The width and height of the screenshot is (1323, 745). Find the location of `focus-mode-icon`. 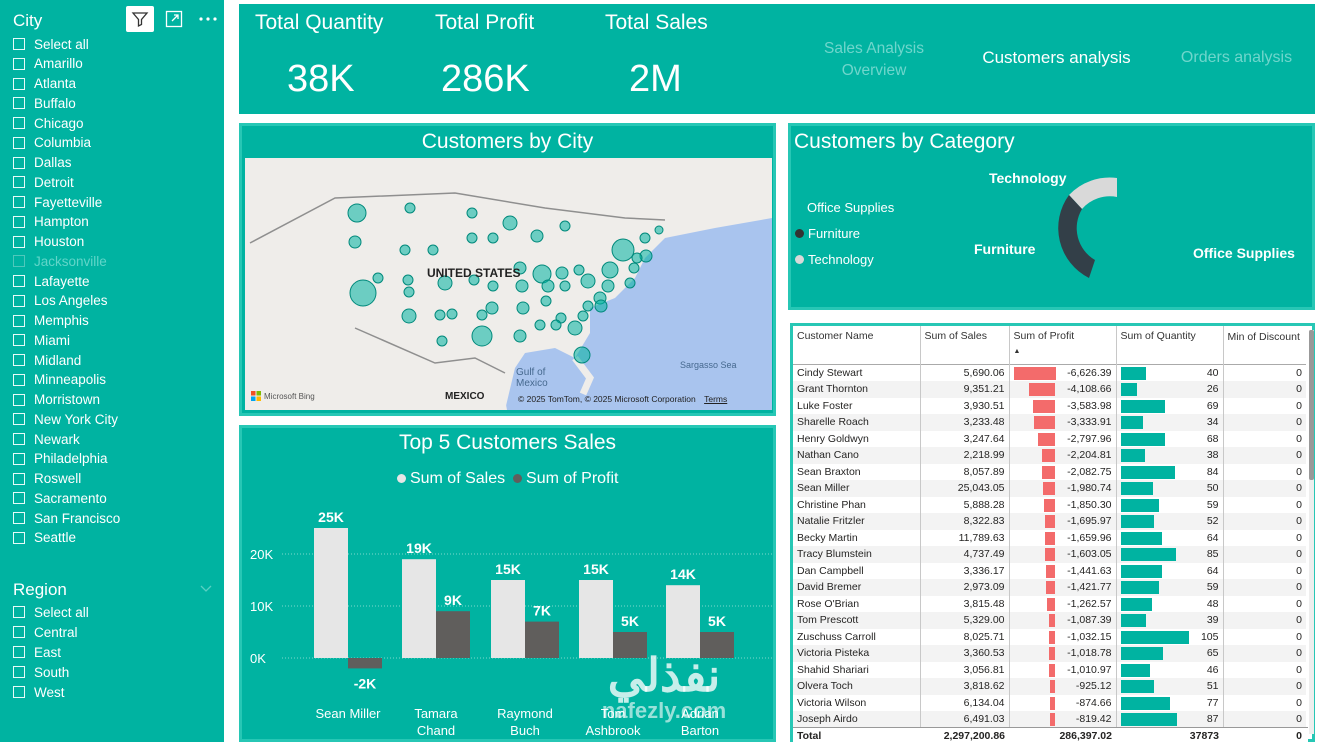

focus-mode-icon is located at coordinates (174, 19).